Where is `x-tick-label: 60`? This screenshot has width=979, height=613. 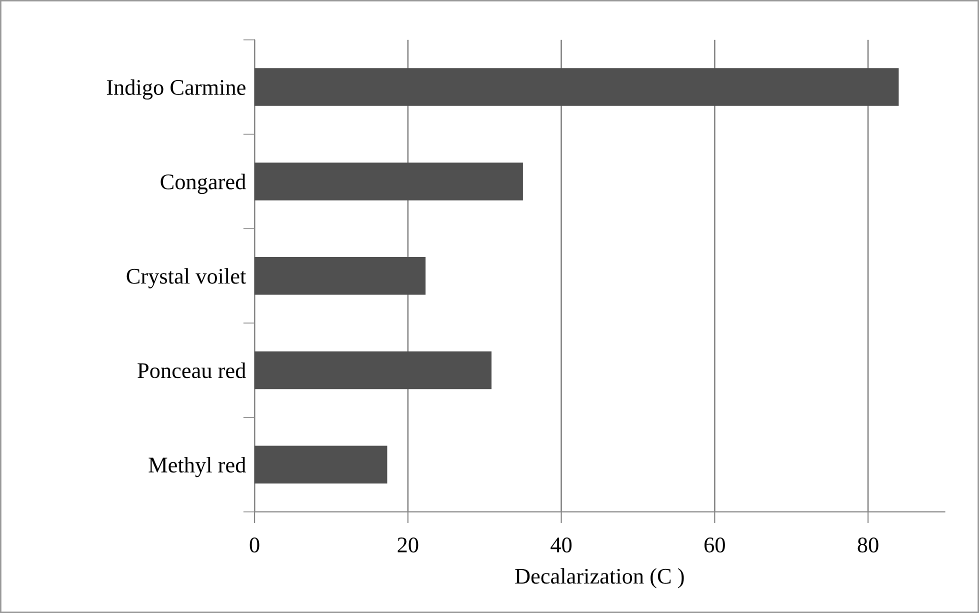
x-tick-label: 60 is located at coordinates (714, 544).